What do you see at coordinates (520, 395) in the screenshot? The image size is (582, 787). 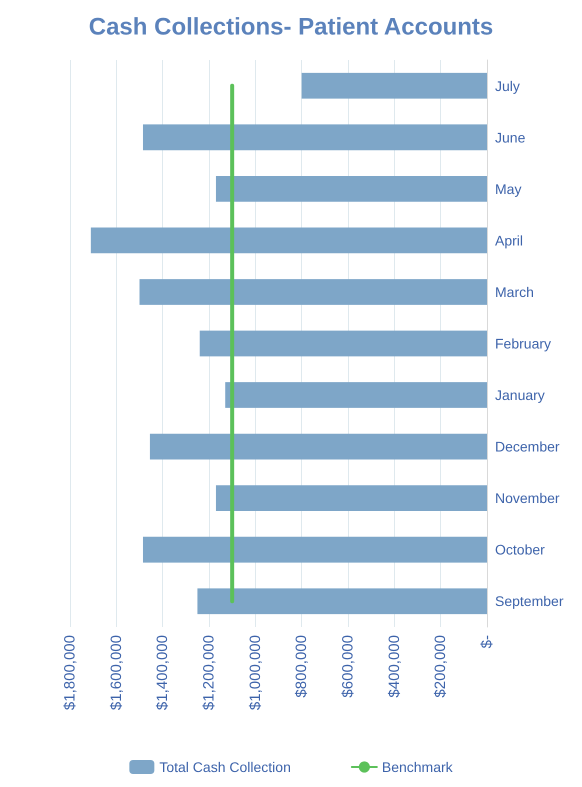 I see `y-tick-label: January` at bounding box center [520, 395].